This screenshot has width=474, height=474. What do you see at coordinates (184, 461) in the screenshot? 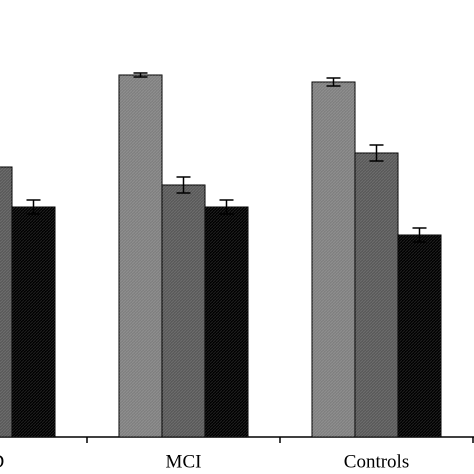
I see `x-tick-label: MCI` at bounding box center [184, 461].